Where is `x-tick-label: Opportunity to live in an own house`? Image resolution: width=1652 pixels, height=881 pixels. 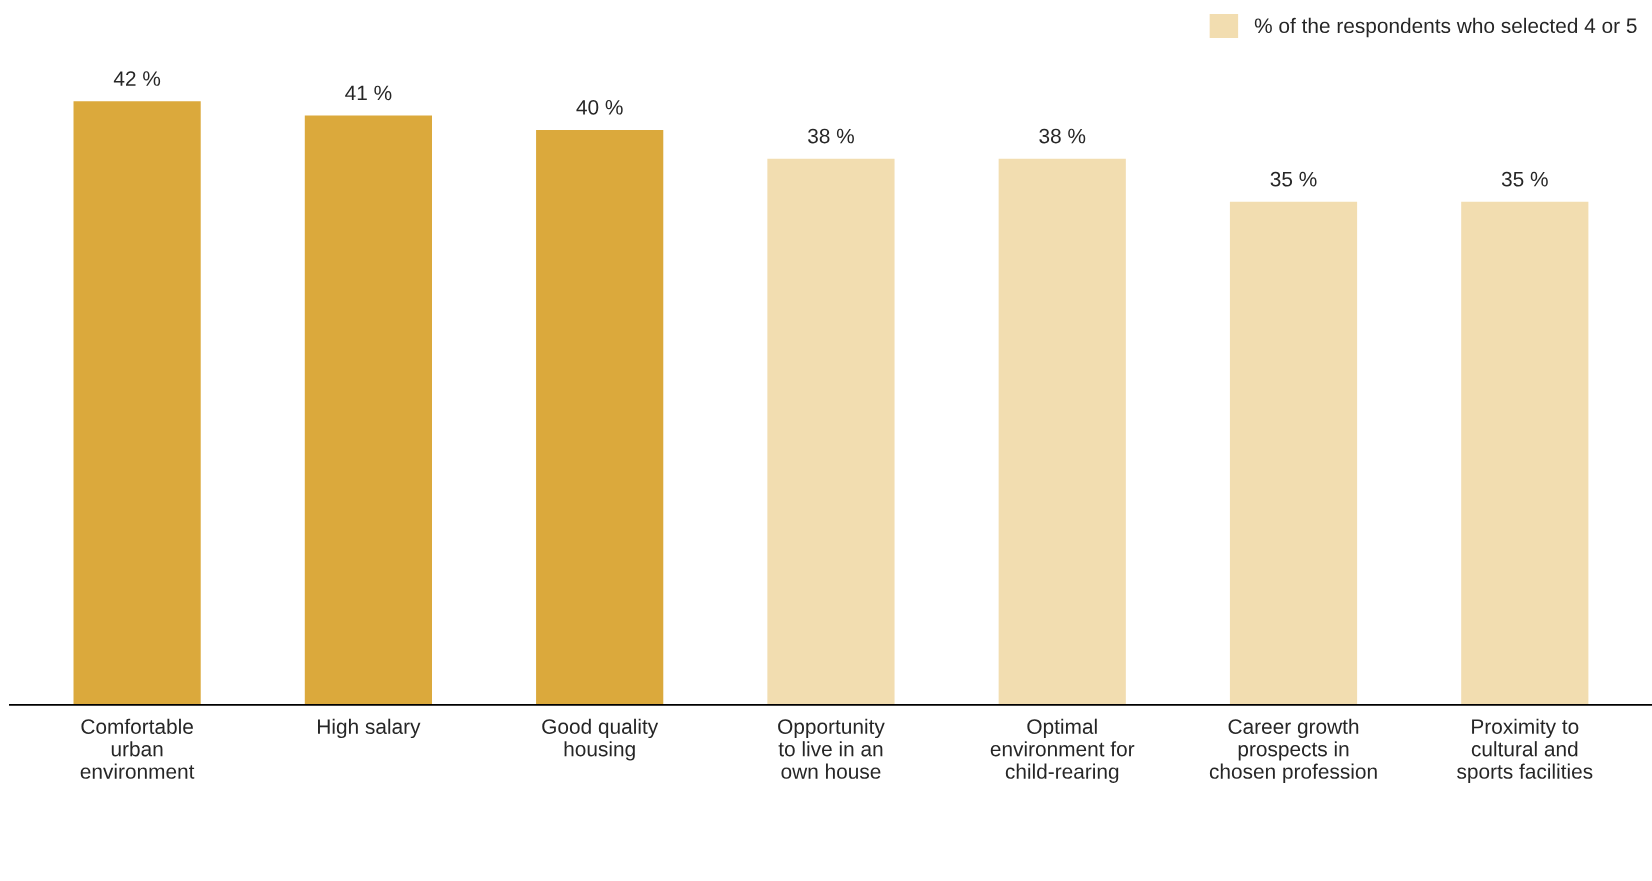 x-tick-label: Opportunity to live in an own house is located at coordinates (831, 748).